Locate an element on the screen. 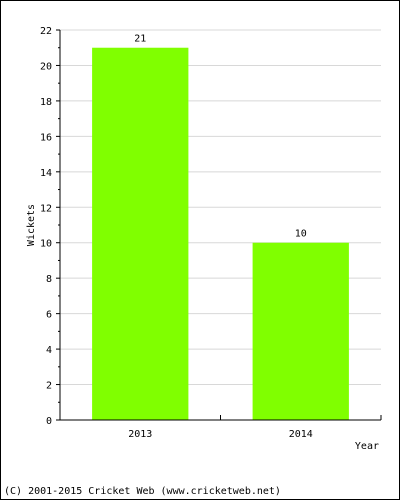  bar-2014 is located at coordinates (300, 331).